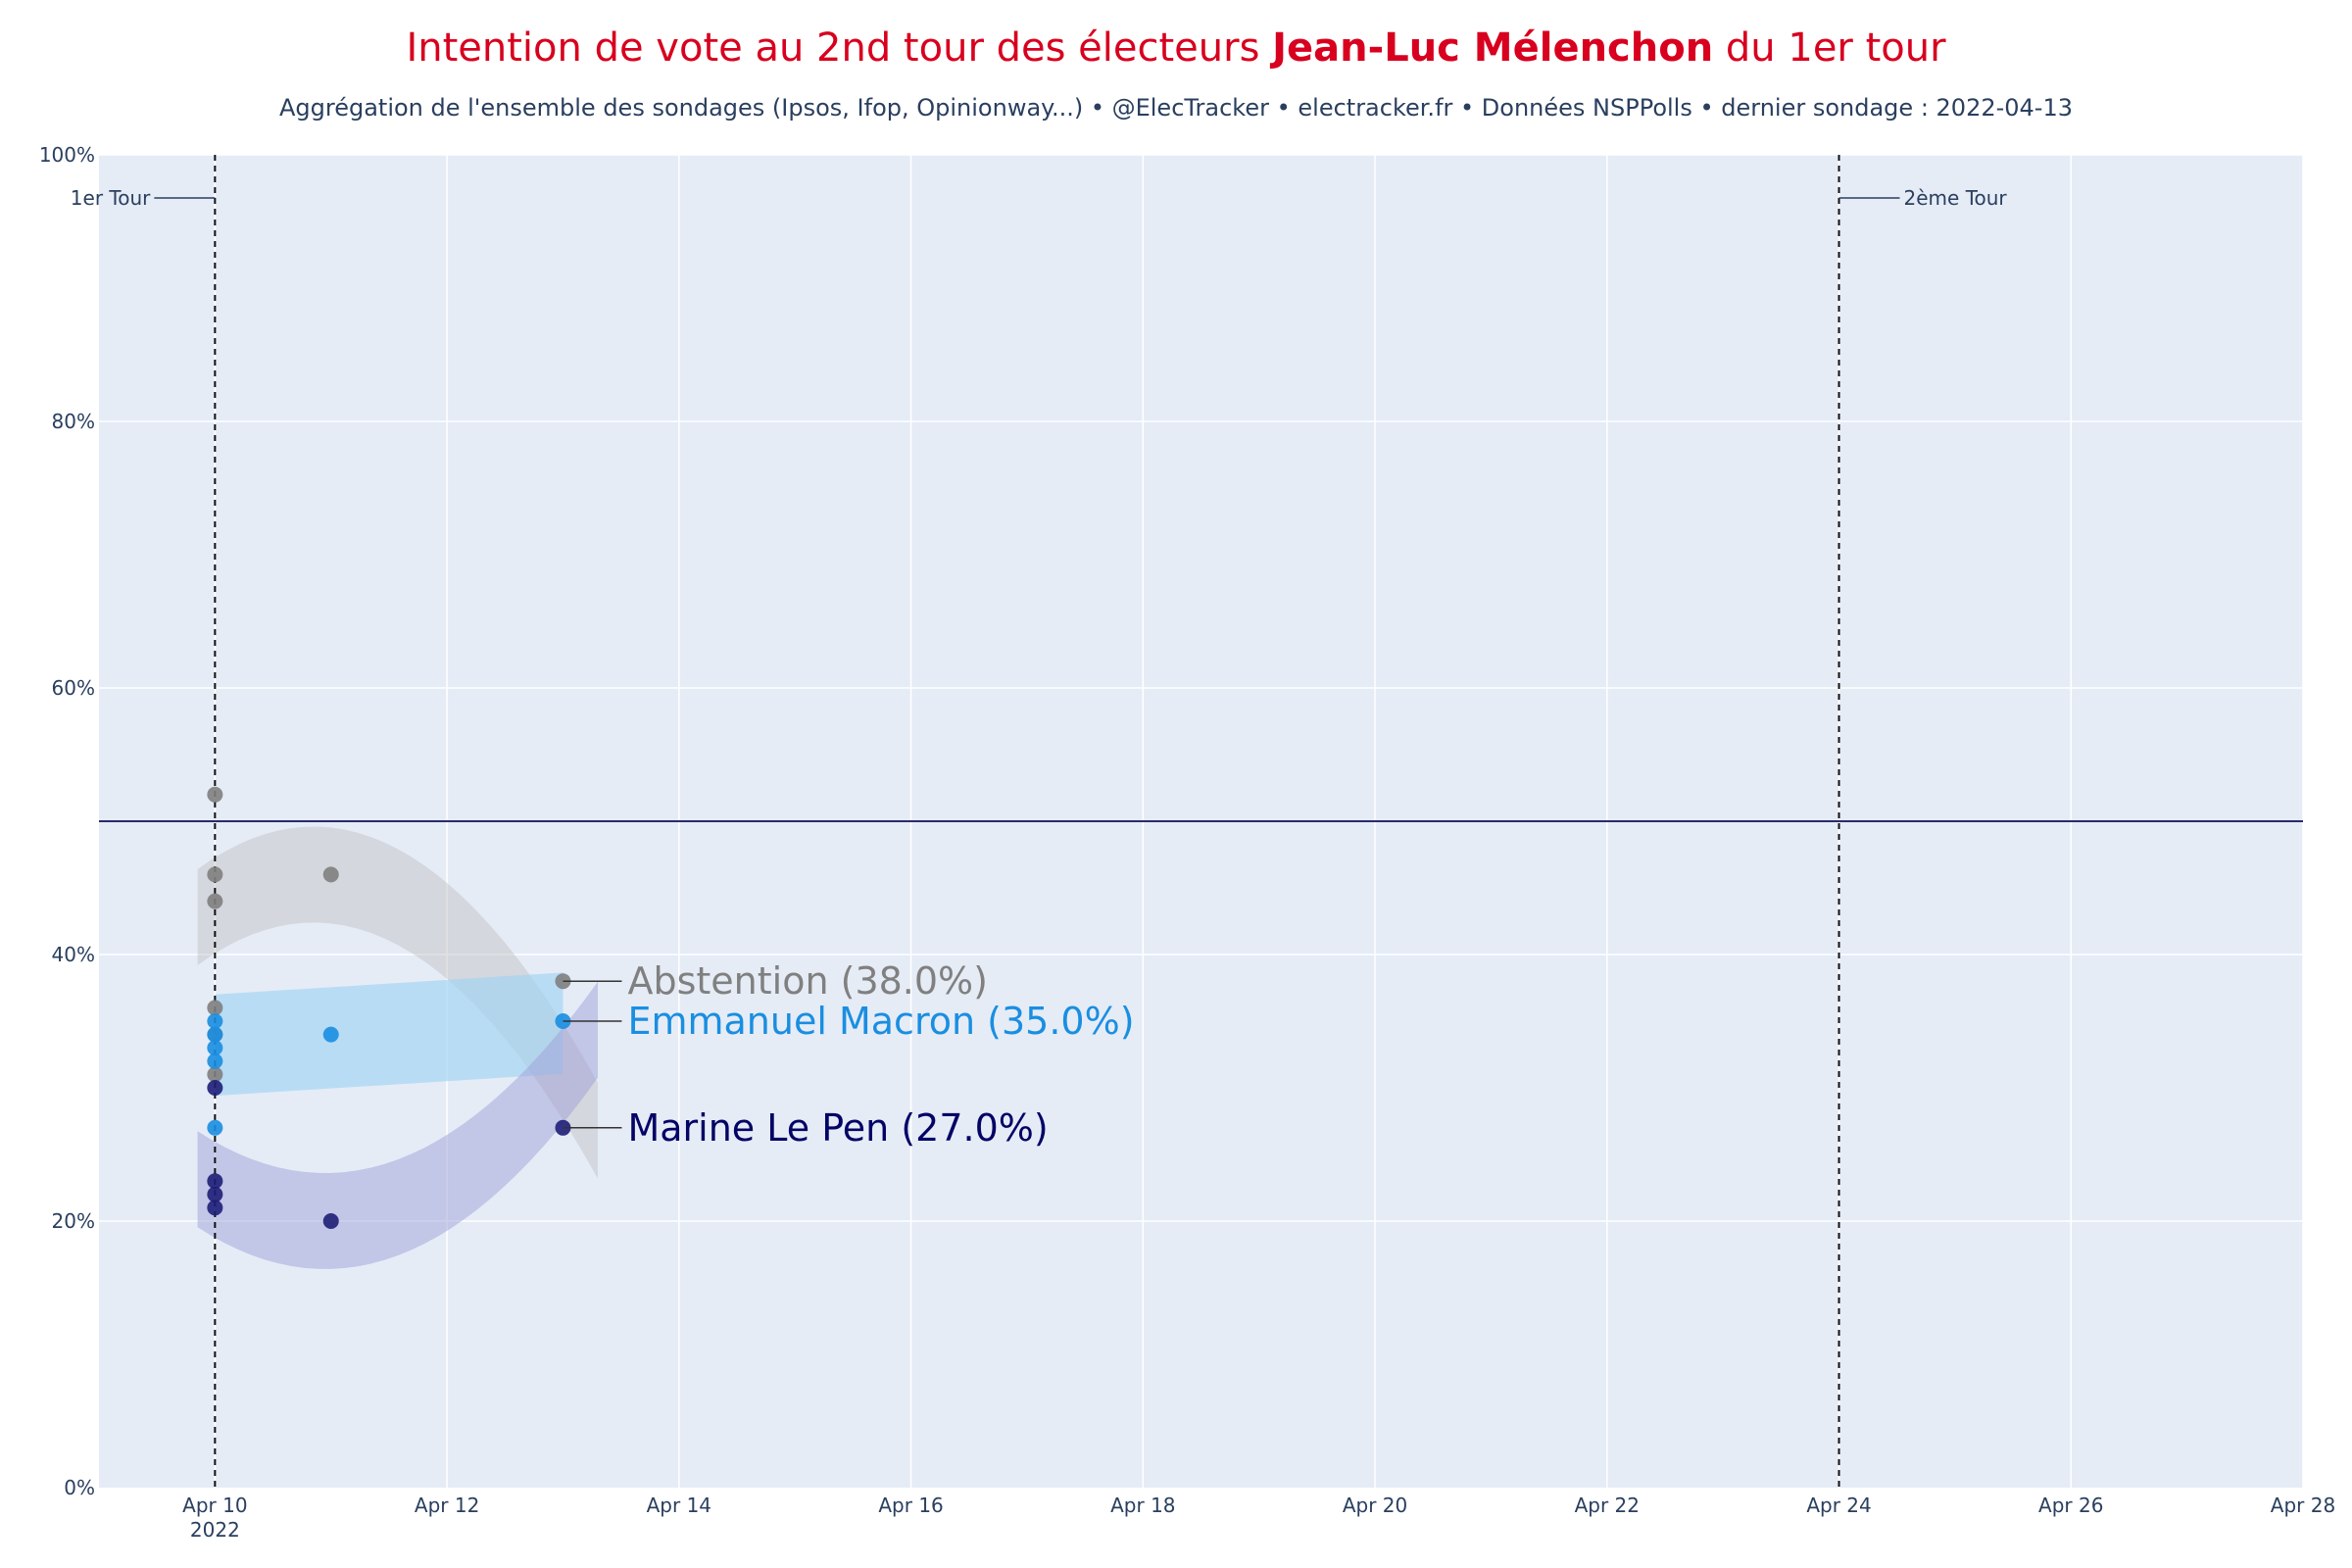 The height and width of the screenshot is (1568, 2352). Describe the element at coordinates (880, 1021) in the screenshot. I see `macron-final-label: Emmanuel Macron (35.0%)` at that location.